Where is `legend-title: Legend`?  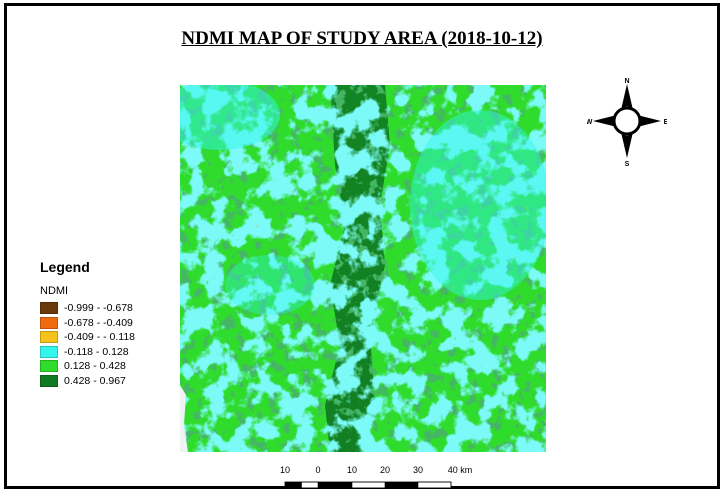
legend-title: Legend is located at coordinates (65, 267).